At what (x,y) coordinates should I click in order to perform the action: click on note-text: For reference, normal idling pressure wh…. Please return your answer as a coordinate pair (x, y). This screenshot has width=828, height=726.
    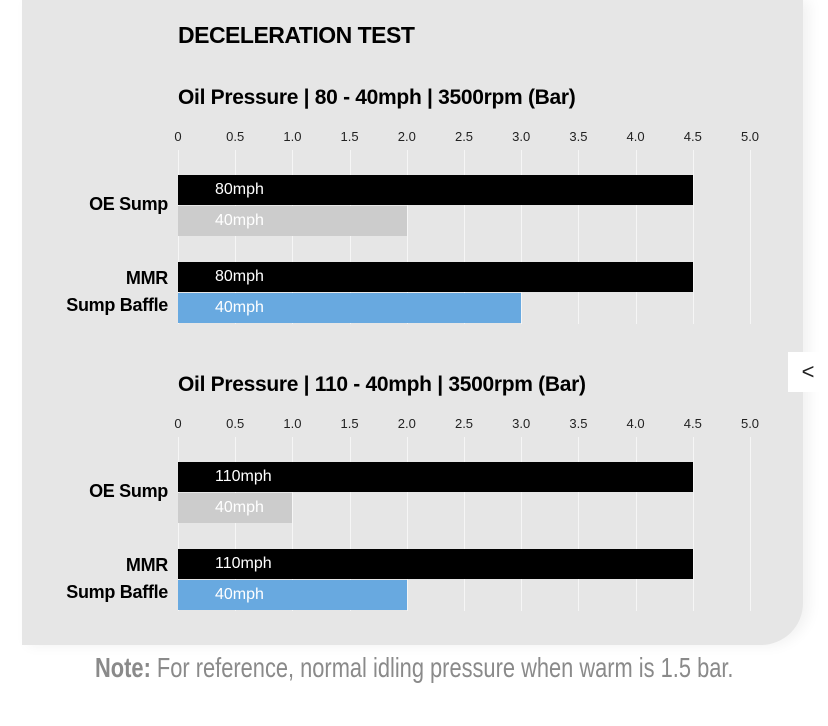
    Looking at the image, I should click on (442, 667).